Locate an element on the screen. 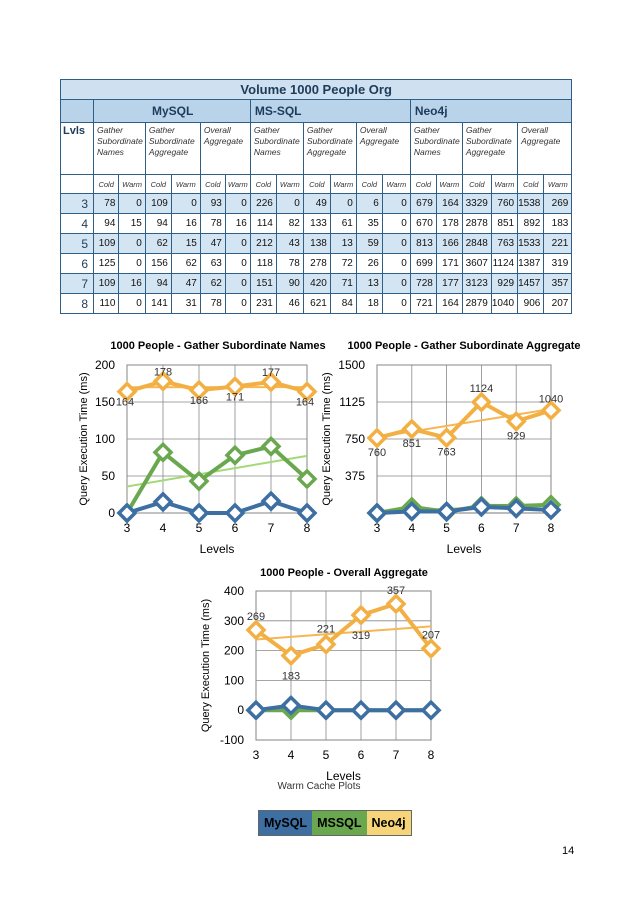  level-cell: 4 is located at coordinates (77, 223).